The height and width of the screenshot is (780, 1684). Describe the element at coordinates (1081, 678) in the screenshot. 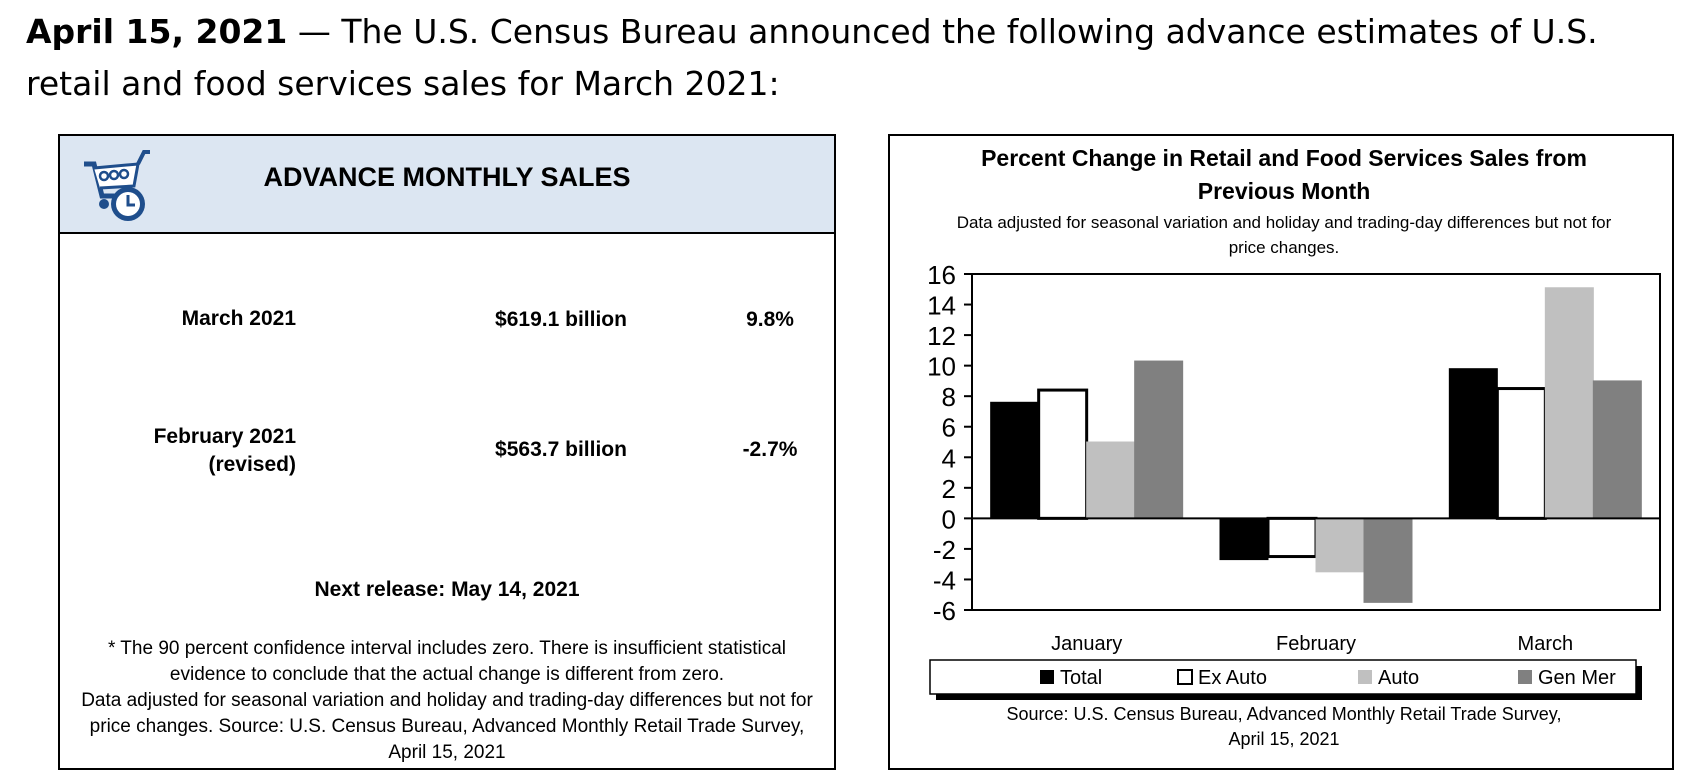

I see `legend-label: Total` at that location.